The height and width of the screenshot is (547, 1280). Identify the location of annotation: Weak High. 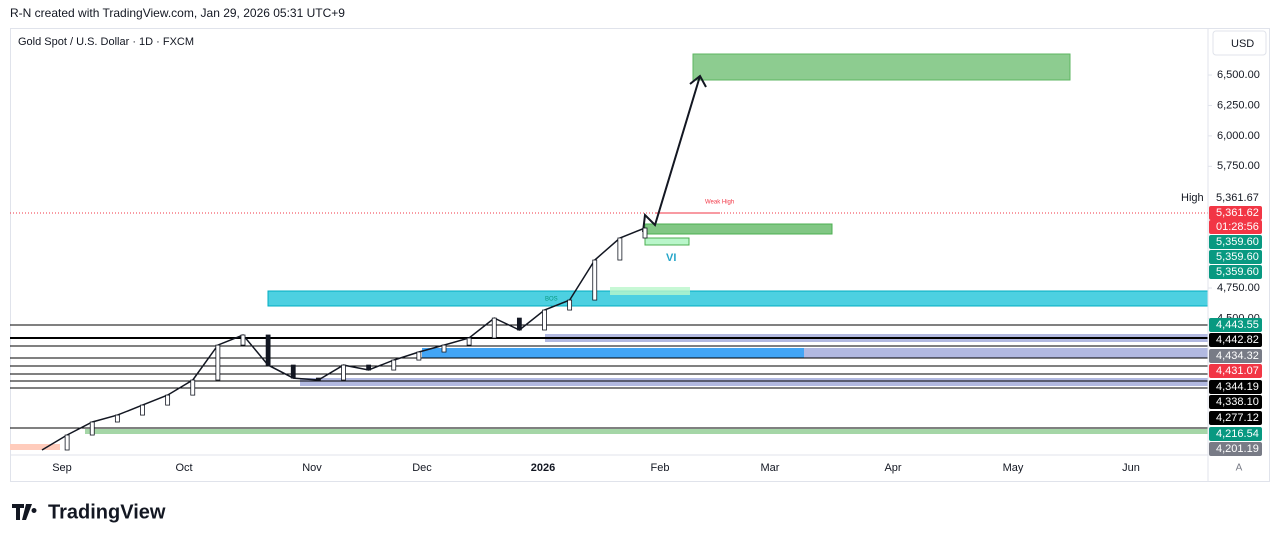
(719, 203).